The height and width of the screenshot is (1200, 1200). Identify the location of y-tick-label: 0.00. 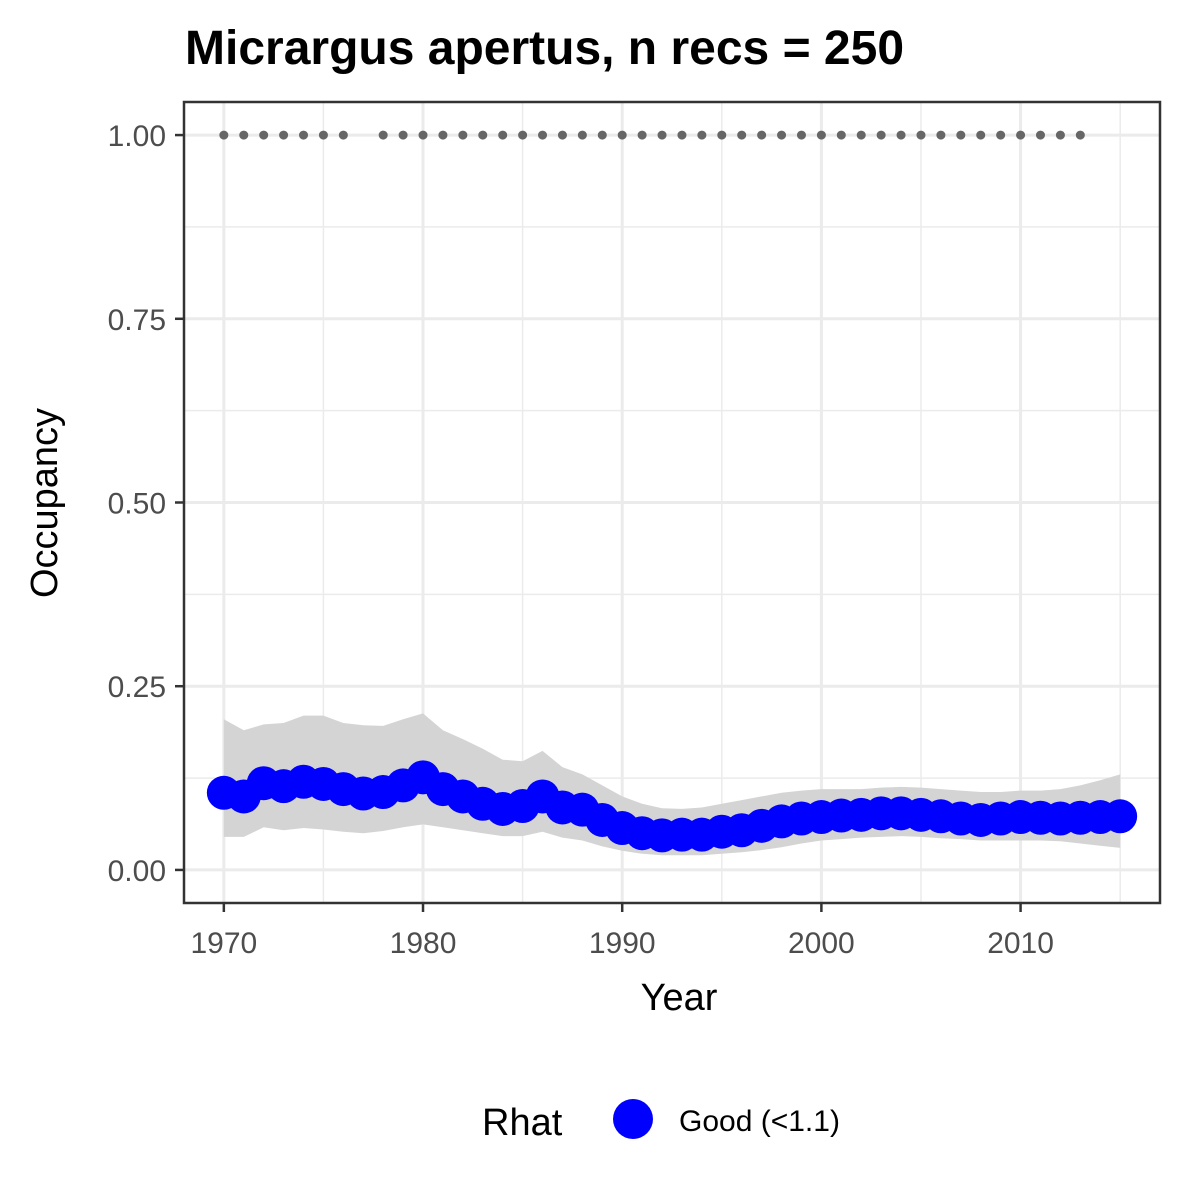
(137, 871).